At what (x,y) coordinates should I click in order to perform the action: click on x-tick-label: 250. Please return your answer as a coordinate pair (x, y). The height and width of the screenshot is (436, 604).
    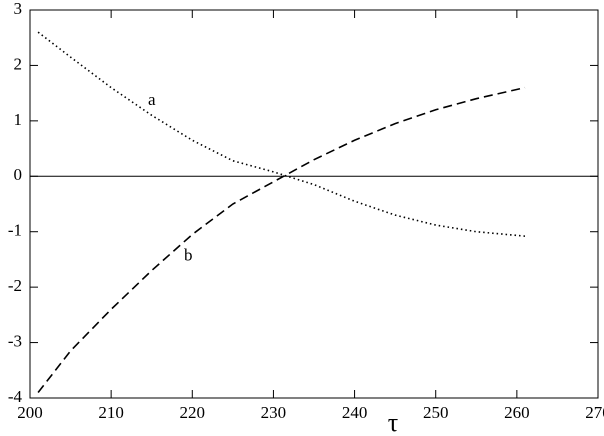
    Looking at the image, I should click on (436, 412).